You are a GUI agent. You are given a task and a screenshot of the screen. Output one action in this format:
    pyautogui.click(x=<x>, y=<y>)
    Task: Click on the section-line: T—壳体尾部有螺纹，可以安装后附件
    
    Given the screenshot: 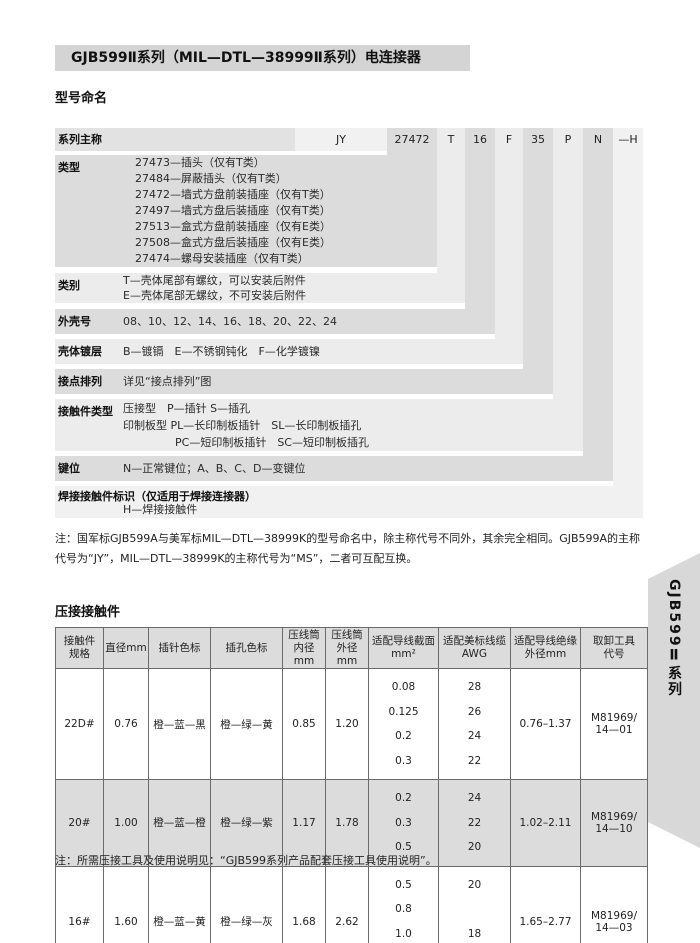 What is the action you would take?
    pyautogui.click(x=214, y=280)
    